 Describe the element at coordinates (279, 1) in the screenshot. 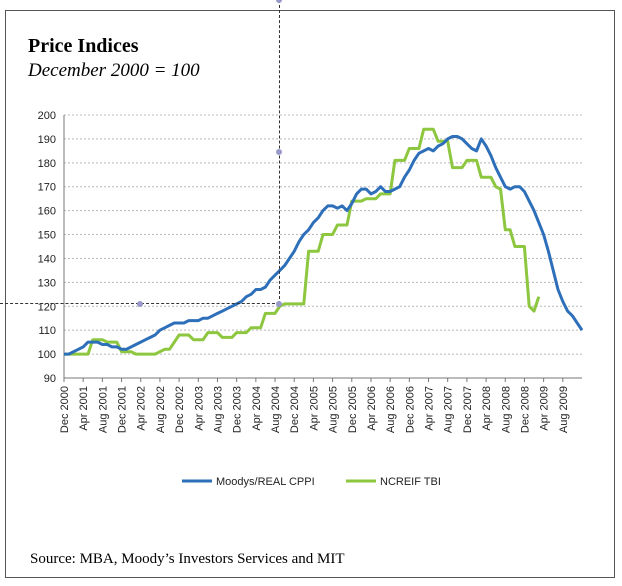

I see `selection-handle` at that location.